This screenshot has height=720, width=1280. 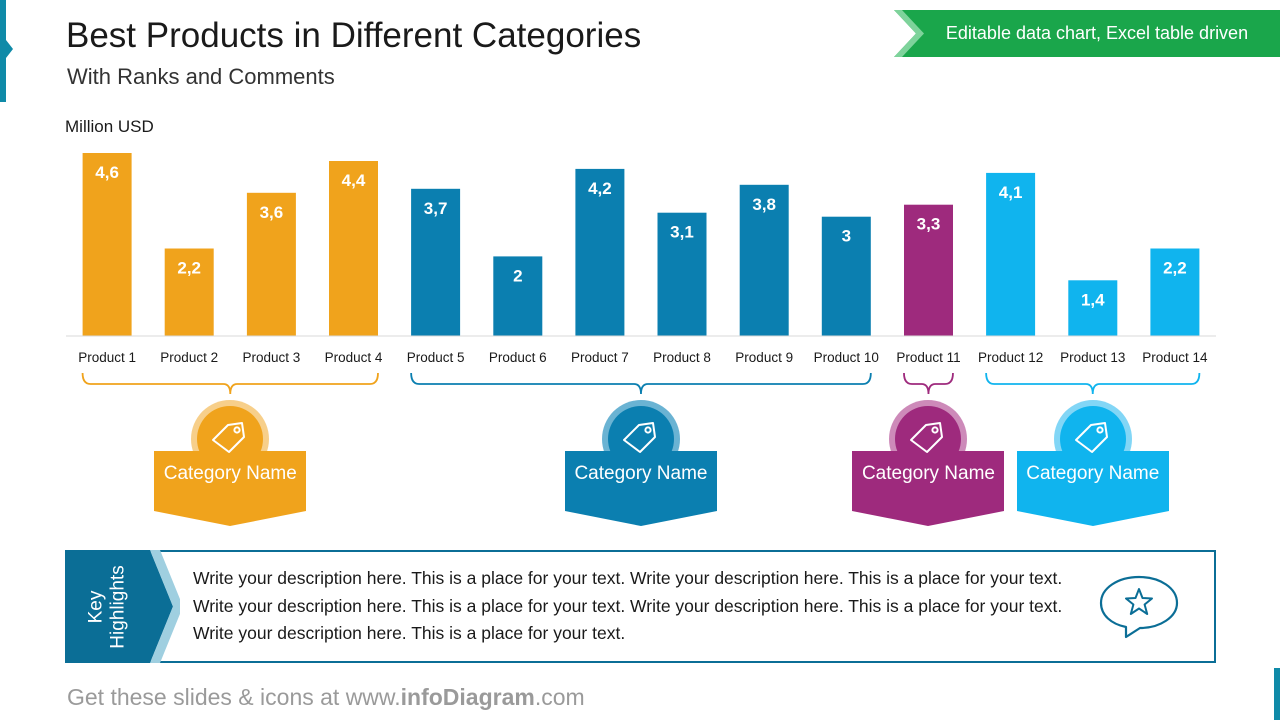 What do you see at coordinates (559, 697) in the screenshot?
I see `footer-suffix: .com` at bounding box center [559, 697].